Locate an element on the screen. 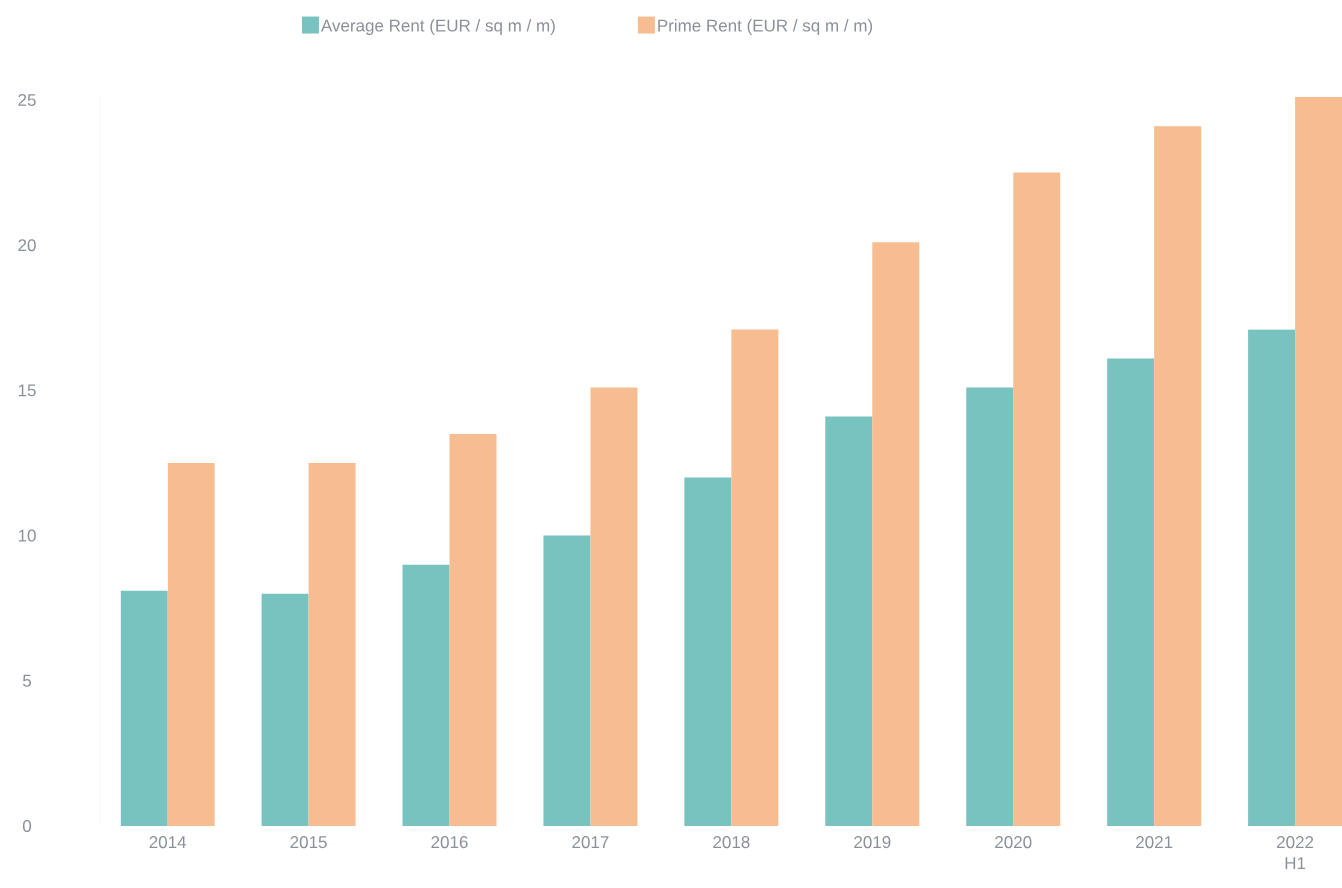 The height and width of the screenshot is (888, 1342). y-tick-label: 5 is located at coordinates (27, 680).